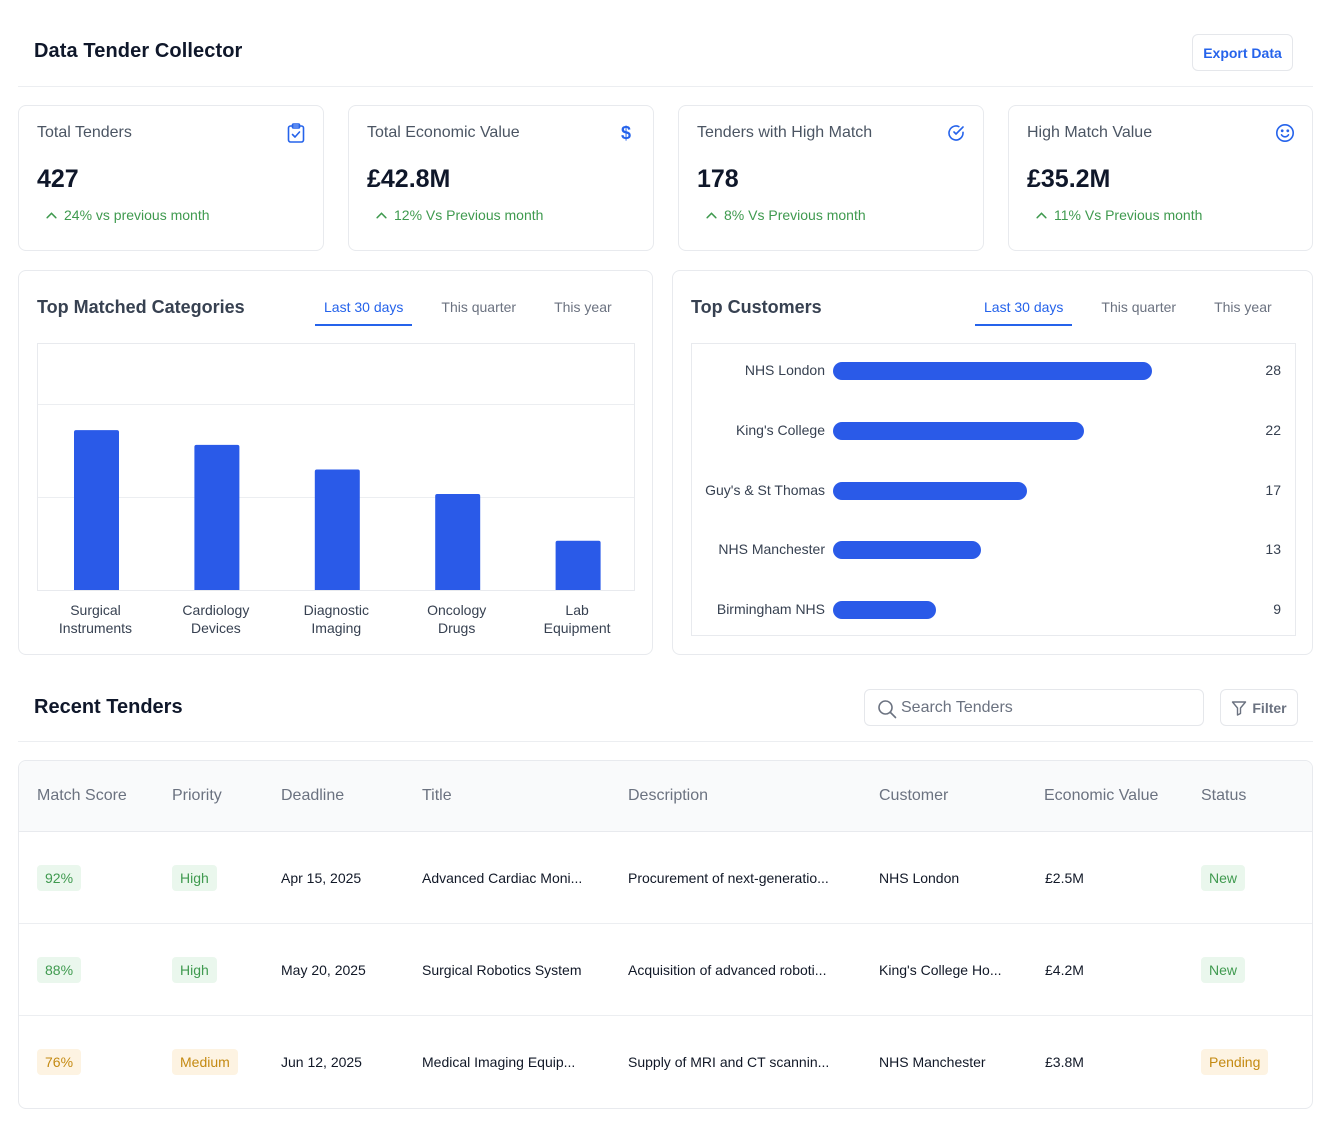  I want to click on stat-card-total-tenders: Total Tenders 427 24% vs previous month, so click(171, 178).